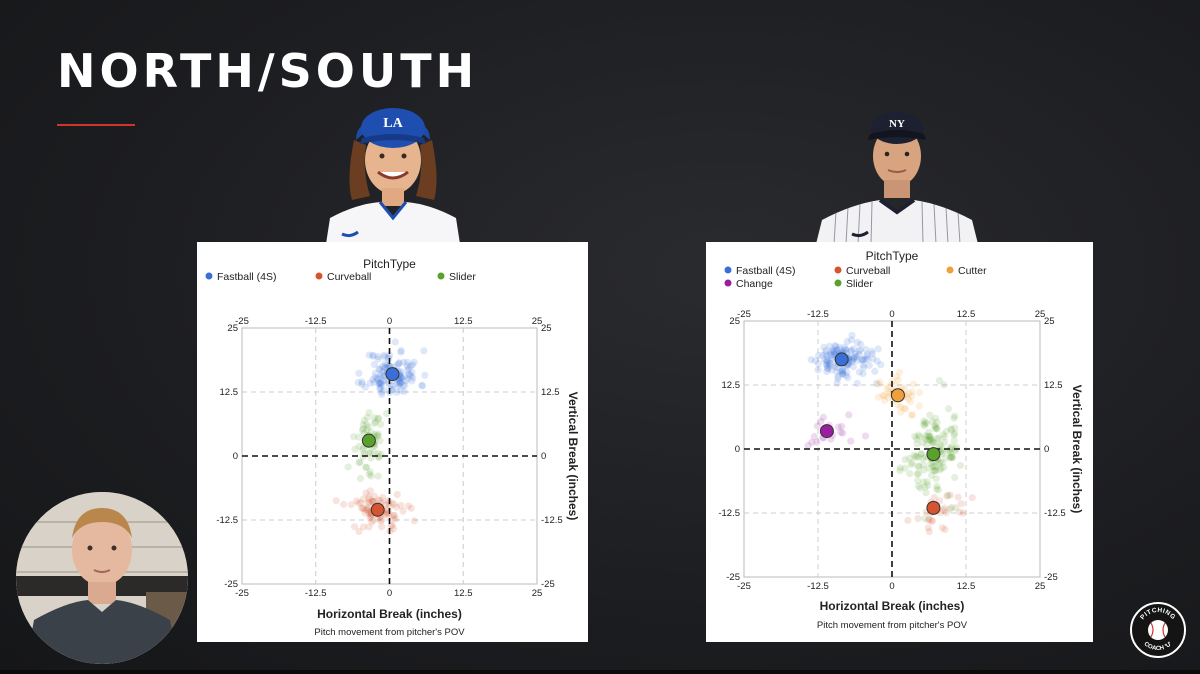 This screenshot has height=674, width=1200. I want to click on tick-bottom-2: 0, so click(389, 593).